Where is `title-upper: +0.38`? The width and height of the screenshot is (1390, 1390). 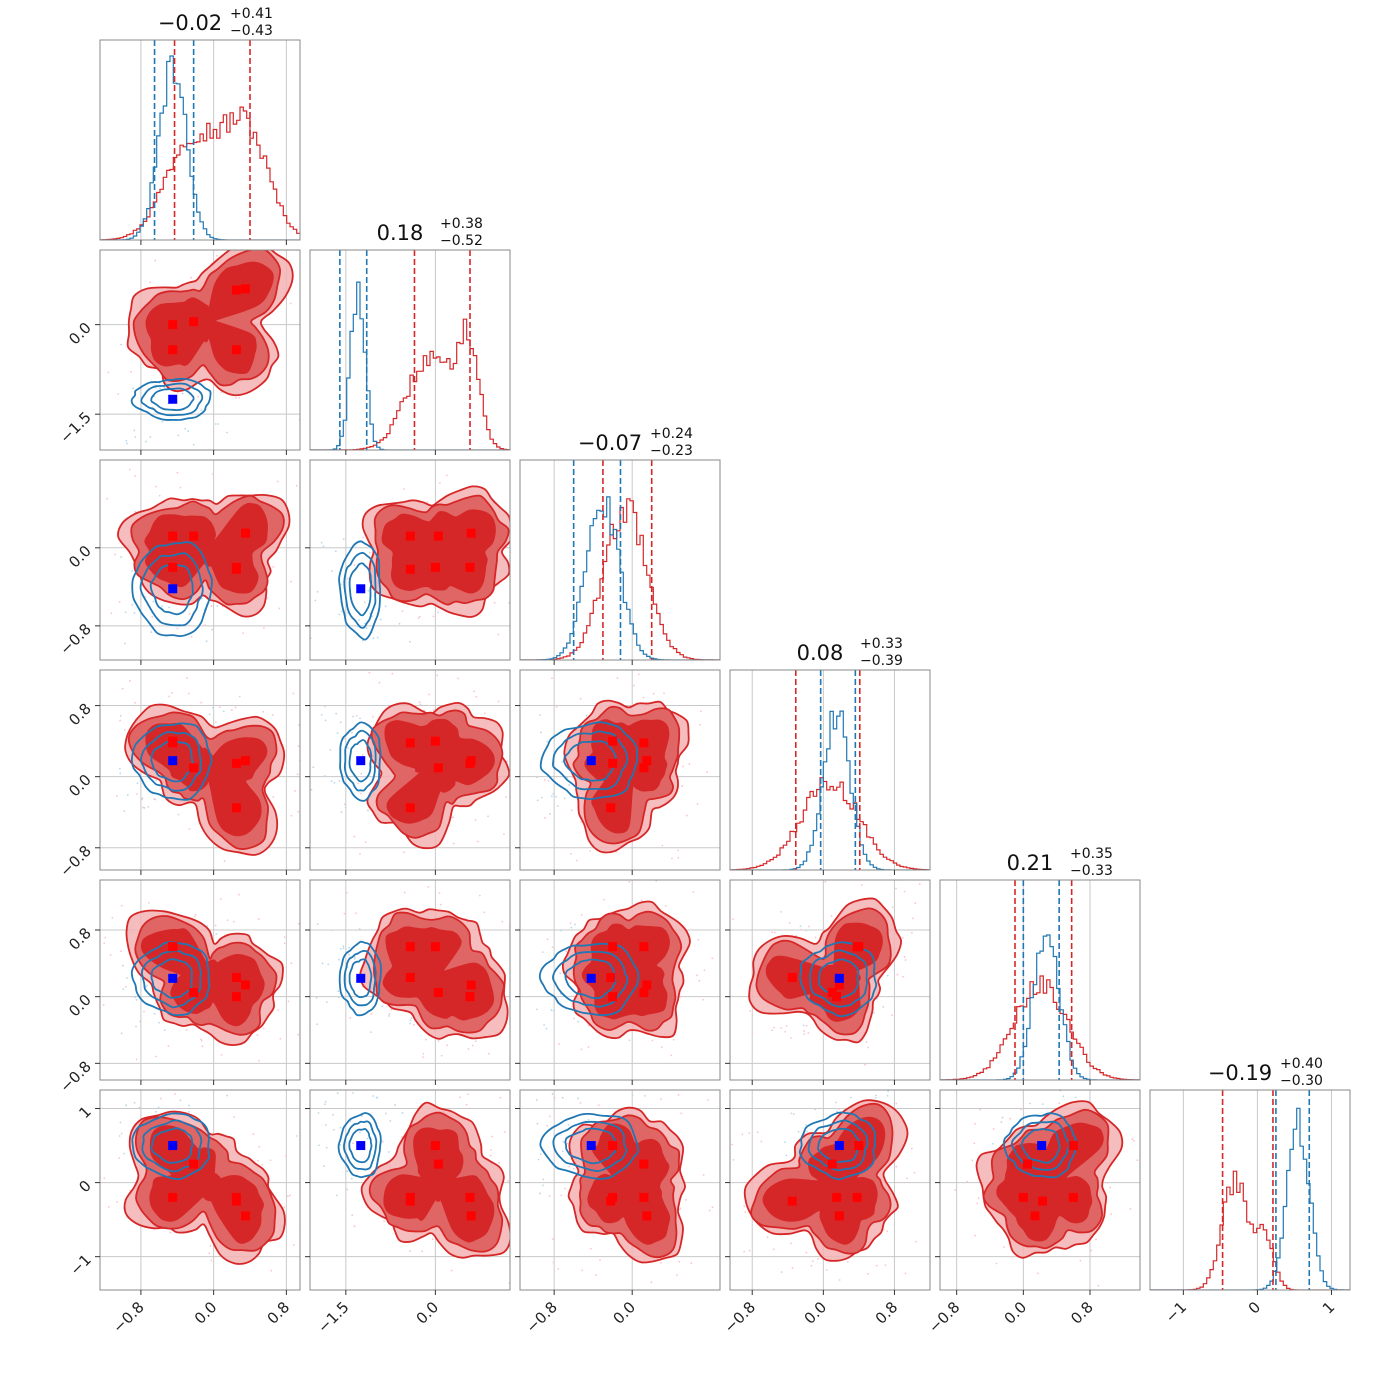
title-upper: +0.38 is located at coordinates (461, 224).